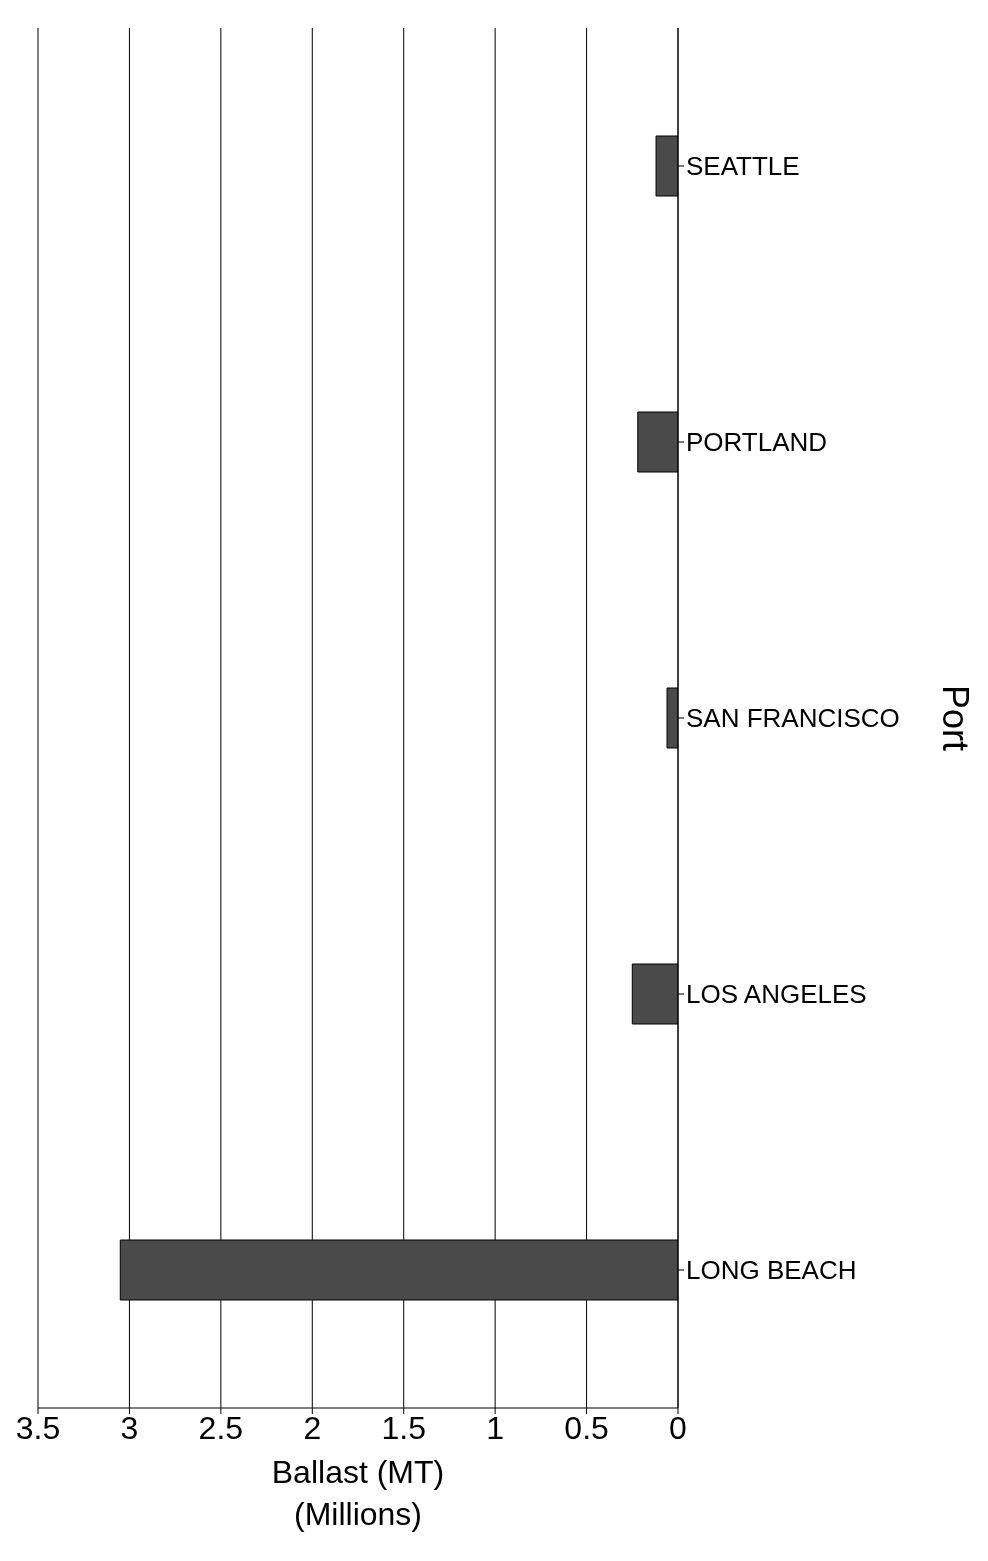 Image resolution: width=988 pixels, height=1561 pixels. I want to click on y-tick-label: SAN FRANCISCO, so click(793, 718).